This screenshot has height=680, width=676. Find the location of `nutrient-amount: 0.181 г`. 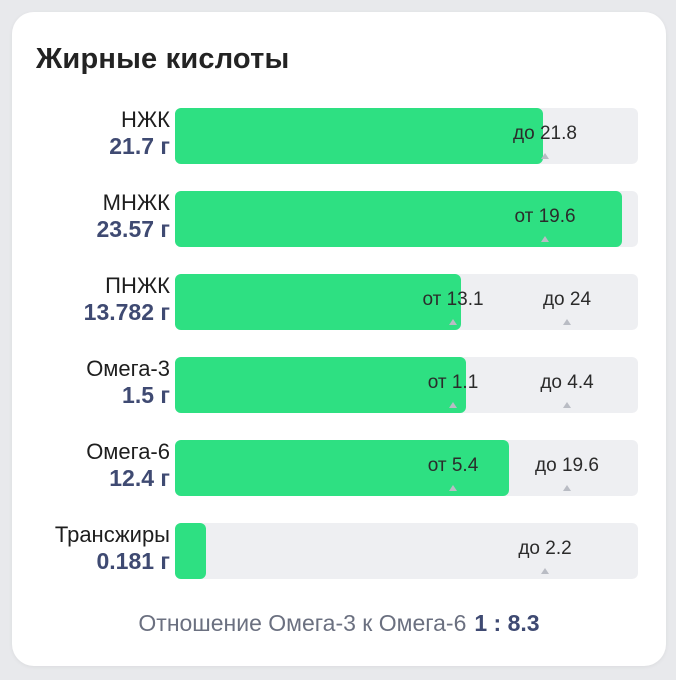

nutrient-amount: 0.181 г is located at coordinates (133, 561).